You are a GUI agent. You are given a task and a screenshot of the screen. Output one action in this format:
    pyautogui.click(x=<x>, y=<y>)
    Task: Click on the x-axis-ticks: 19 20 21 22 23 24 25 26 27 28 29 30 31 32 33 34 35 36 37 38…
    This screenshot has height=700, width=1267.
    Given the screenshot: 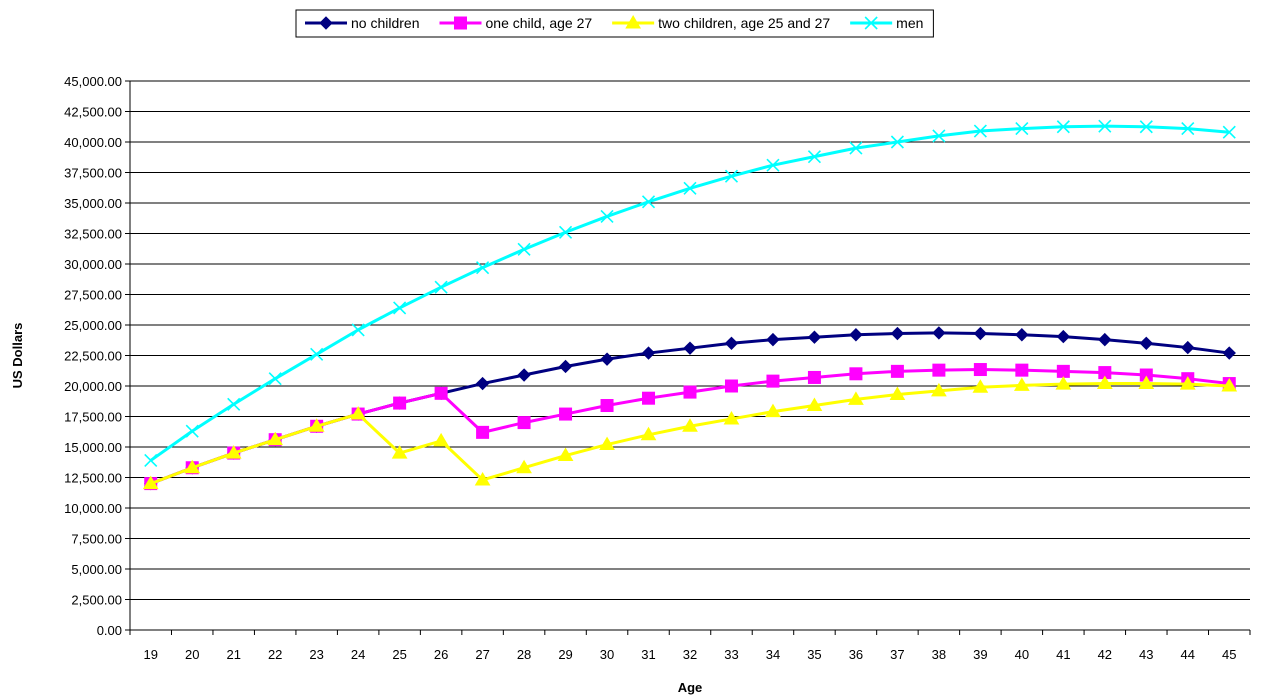 What is the action you would take?
    pyautogui.click(x=690, y=646)
    